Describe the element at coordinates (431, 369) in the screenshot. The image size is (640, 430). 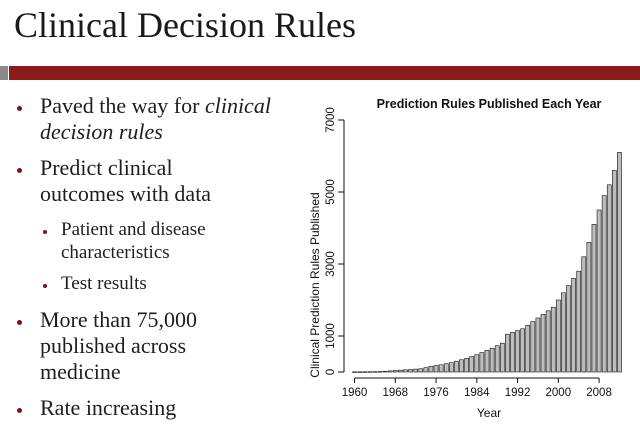
I see `bar-1975` at that location.